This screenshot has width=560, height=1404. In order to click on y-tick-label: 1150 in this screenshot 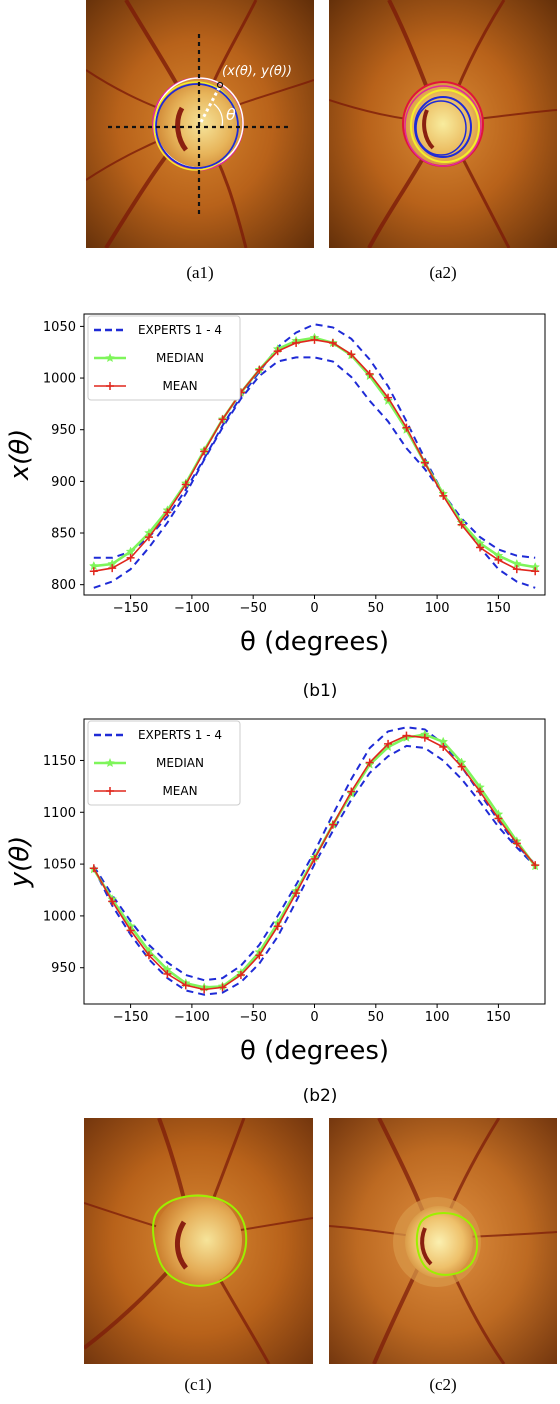, I will do `click(59, 761)`.